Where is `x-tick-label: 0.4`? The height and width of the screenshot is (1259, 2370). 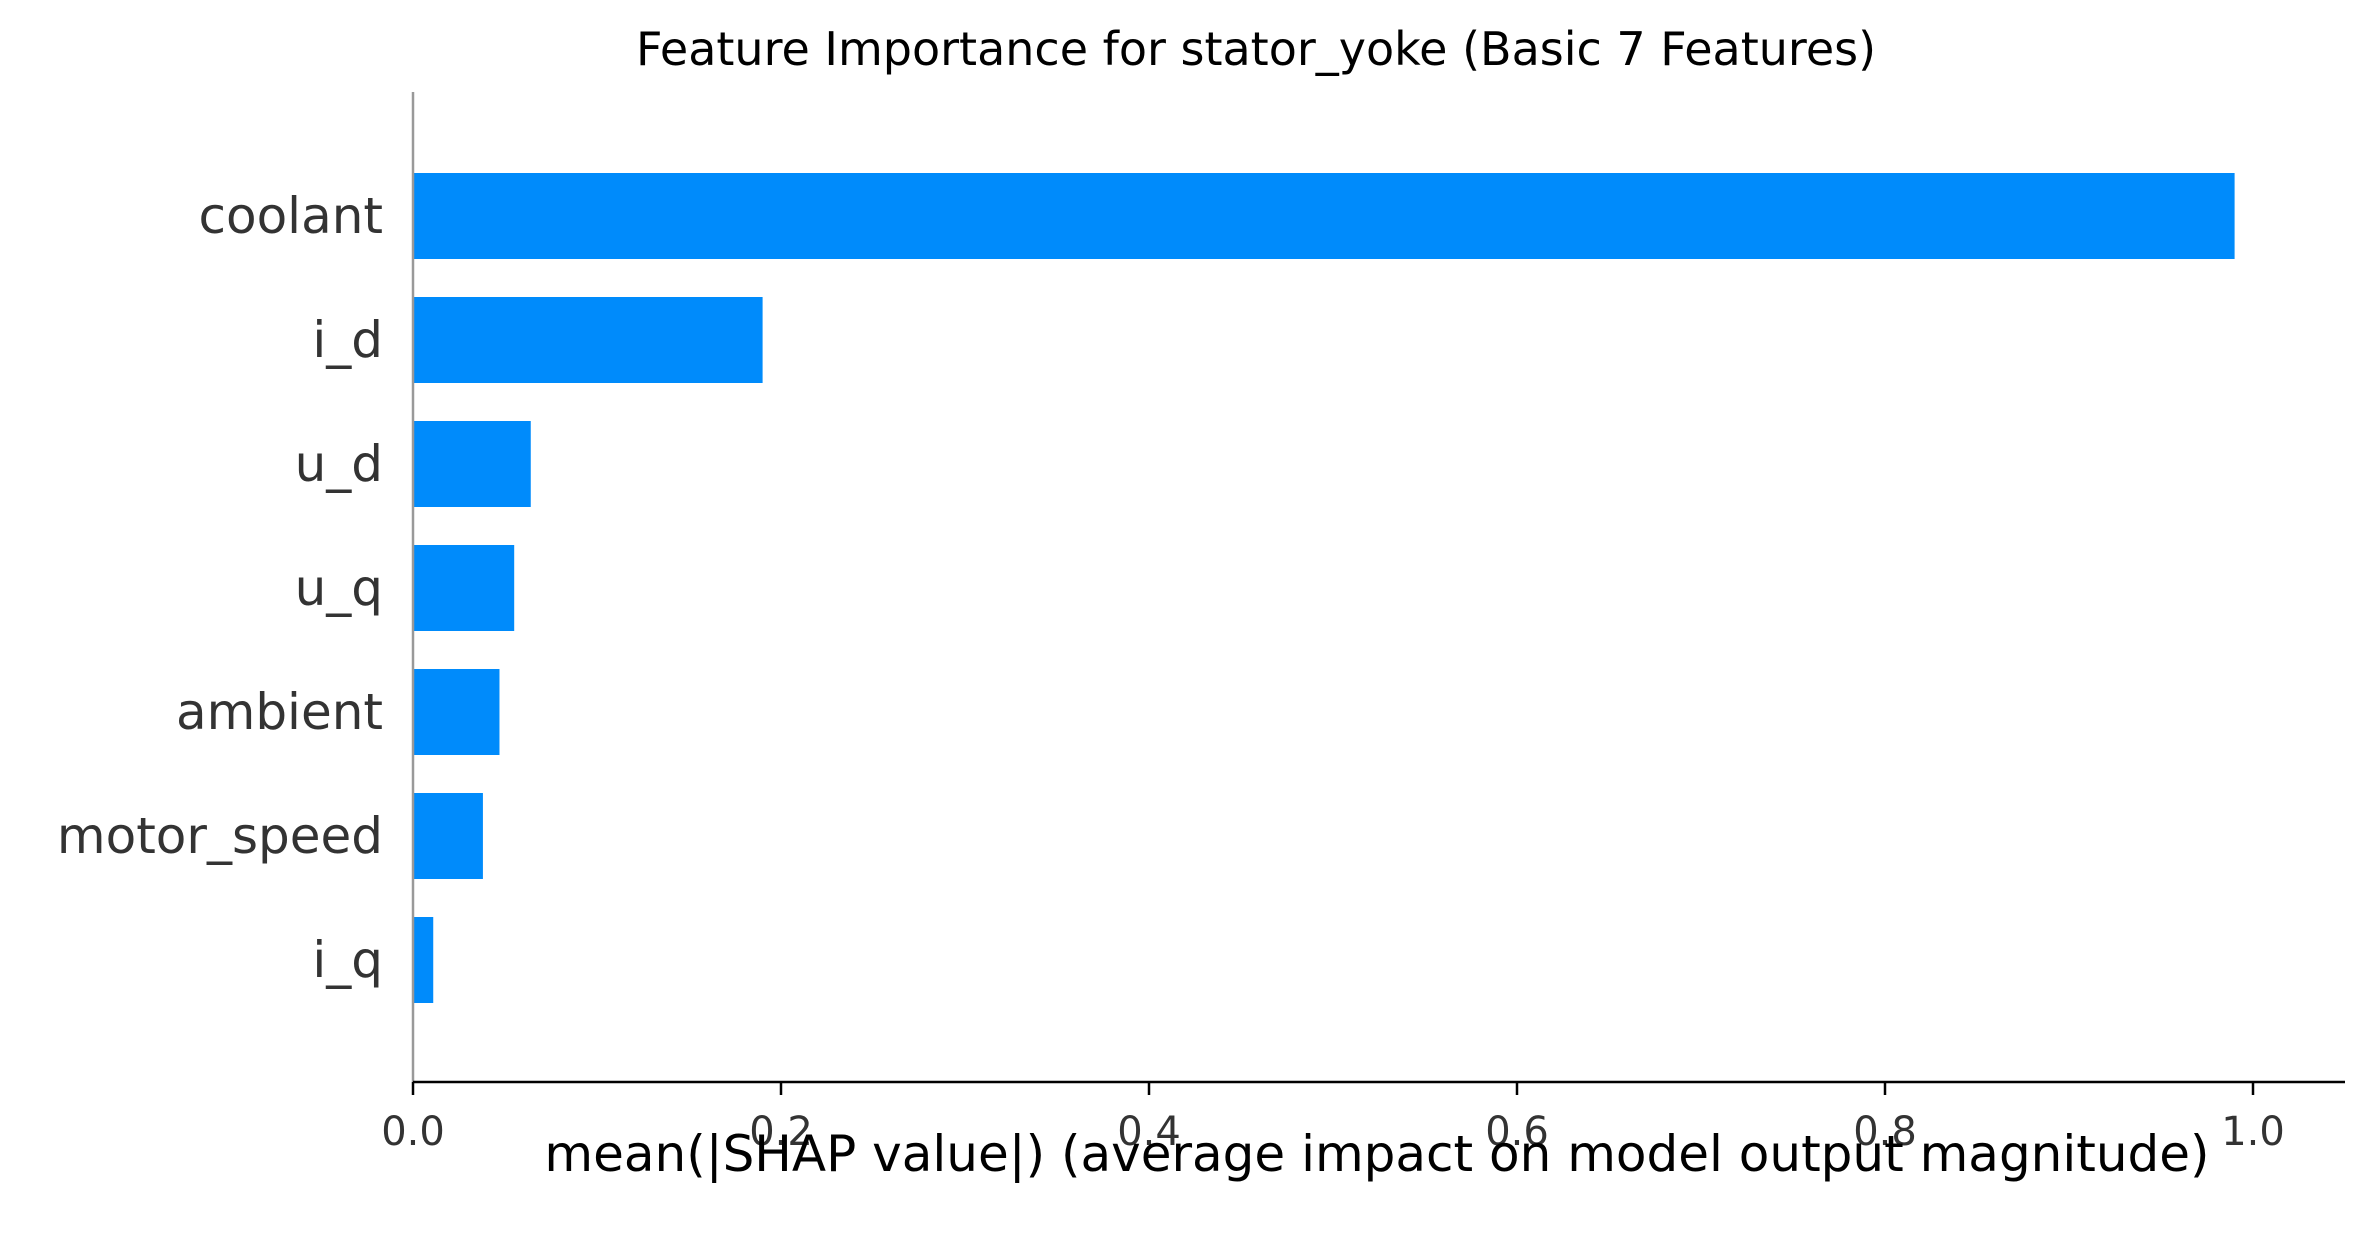 x-tick-label: 0.4 is located at coordinates (1149, 1132).